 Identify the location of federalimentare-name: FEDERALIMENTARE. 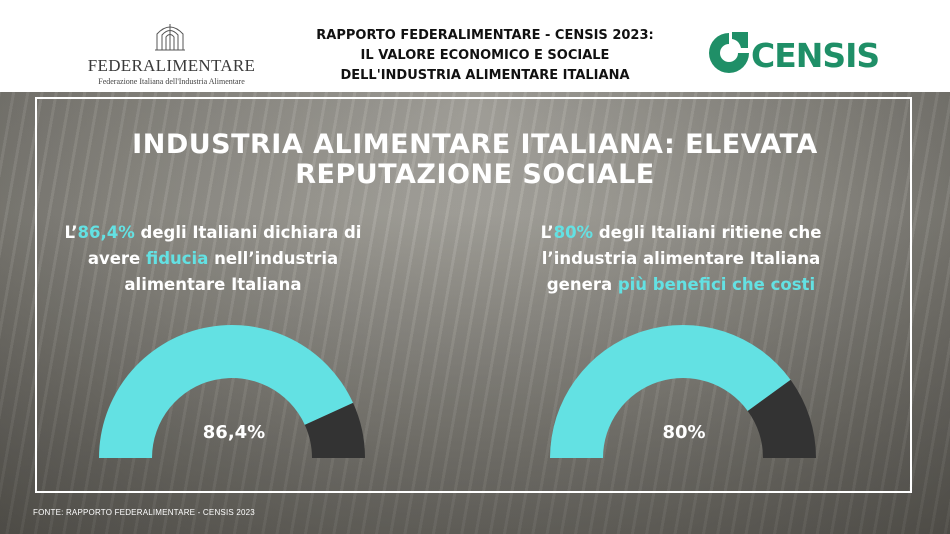
(171, 65).